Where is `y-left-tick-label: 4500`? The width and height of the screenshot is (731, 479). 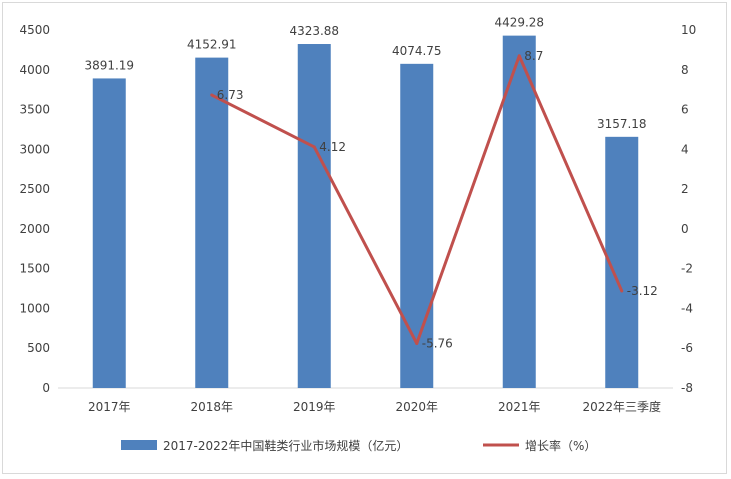 y-left-tick-label: 4500 is located at coordinates (34, 30).